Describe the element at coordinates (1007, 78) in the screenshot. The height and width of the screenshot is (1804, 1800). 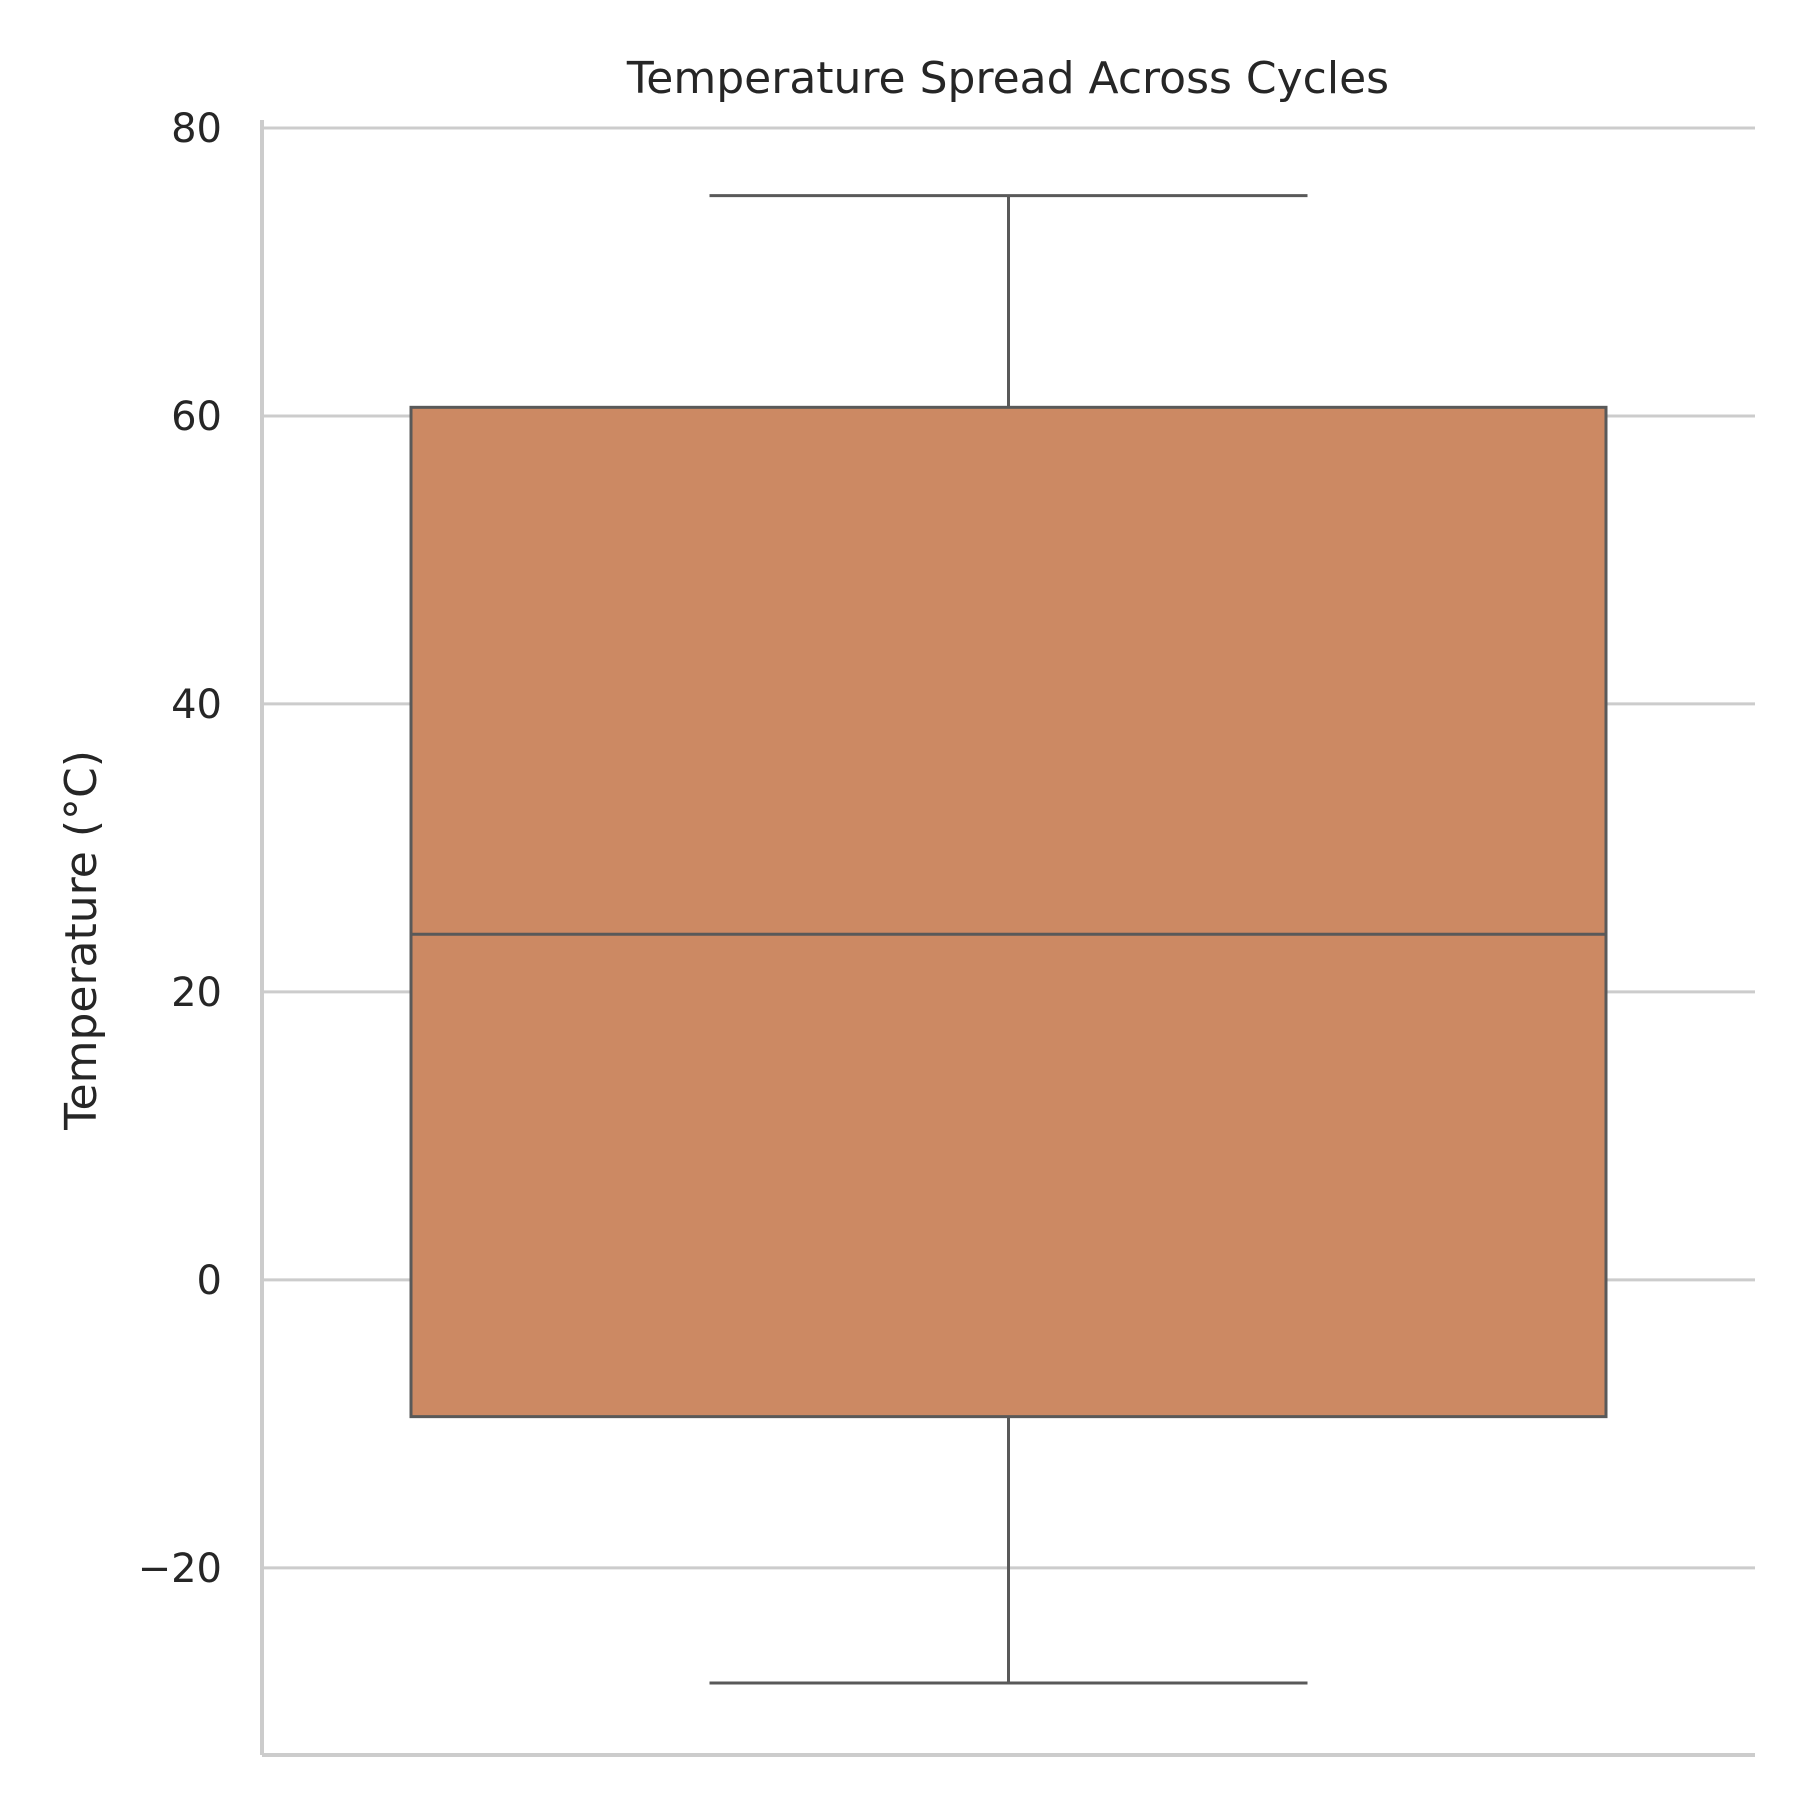
I see `chart-title: Temperature Spread Across Cycles` at that location.